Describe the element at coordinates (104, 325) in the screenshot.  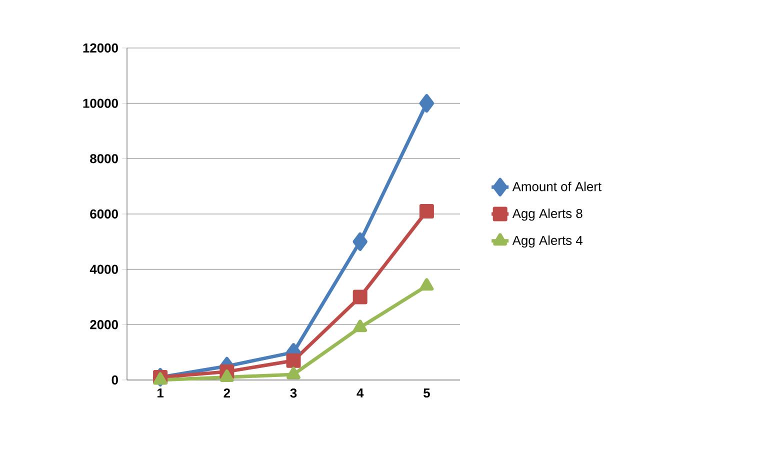
I see `y-tick-label: 2000` at that location.